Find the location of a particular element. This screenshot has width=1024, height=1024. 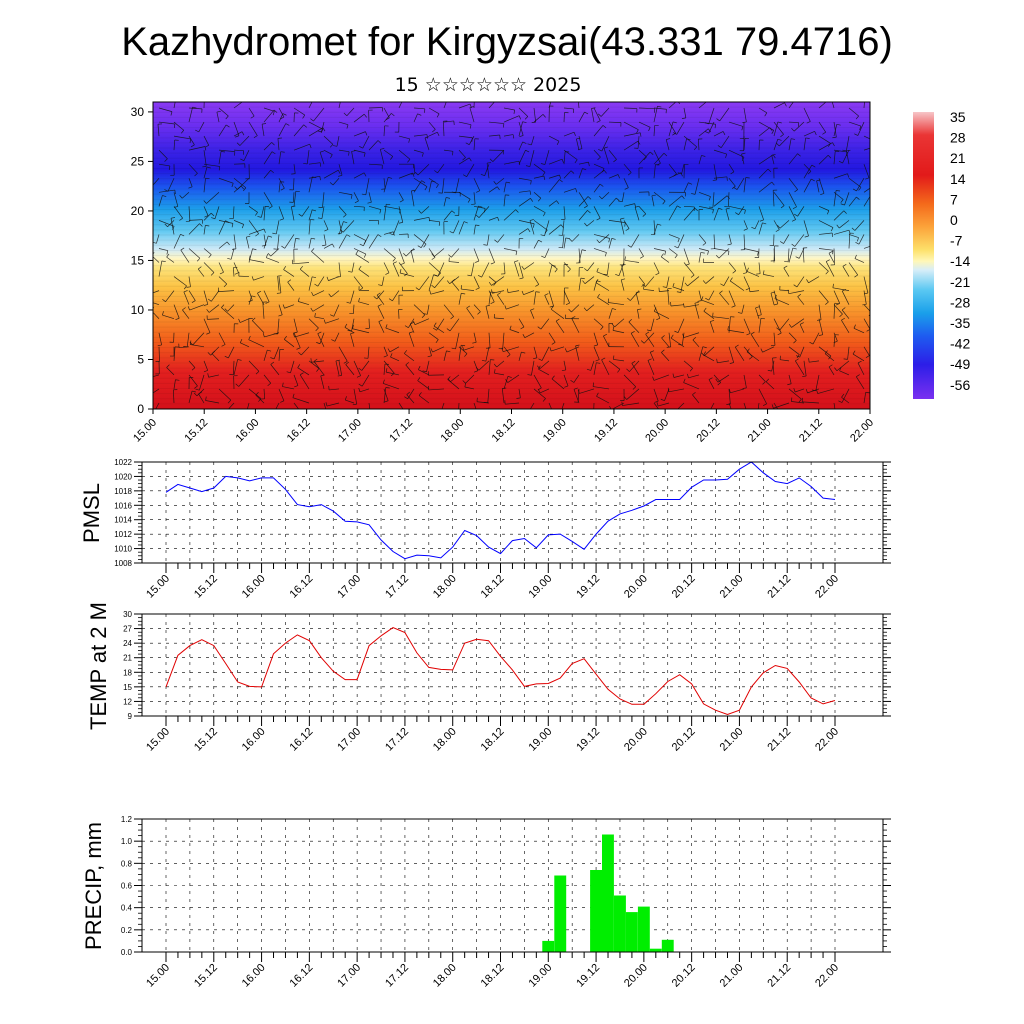

precip-bar is located at coordinates (596, 911).